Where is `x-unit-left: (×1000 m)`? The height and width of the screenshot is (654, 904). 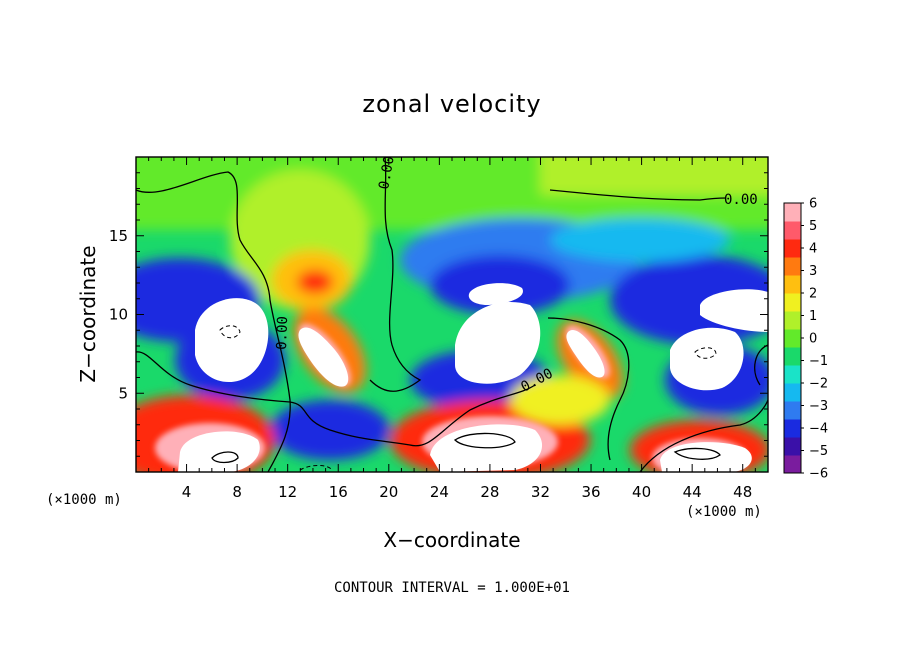 x-unit-left: (×1000 m) is located at coordinates (84, 500).